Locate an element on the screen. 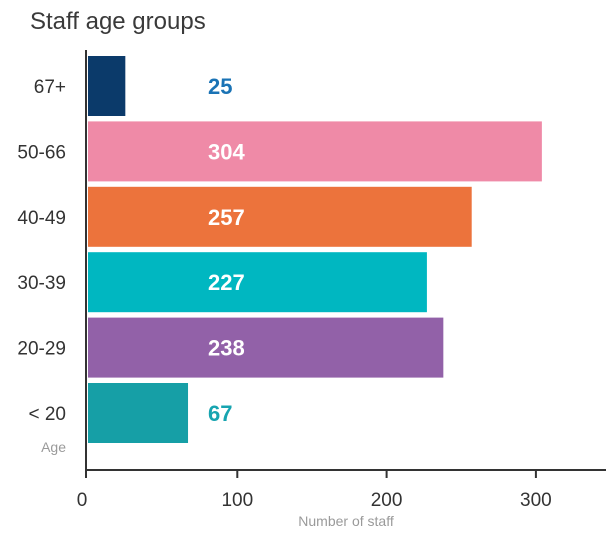 The width and height of the screenshot is (608, 533). category-label-0: 67+ is located at coordinates (50, 87).